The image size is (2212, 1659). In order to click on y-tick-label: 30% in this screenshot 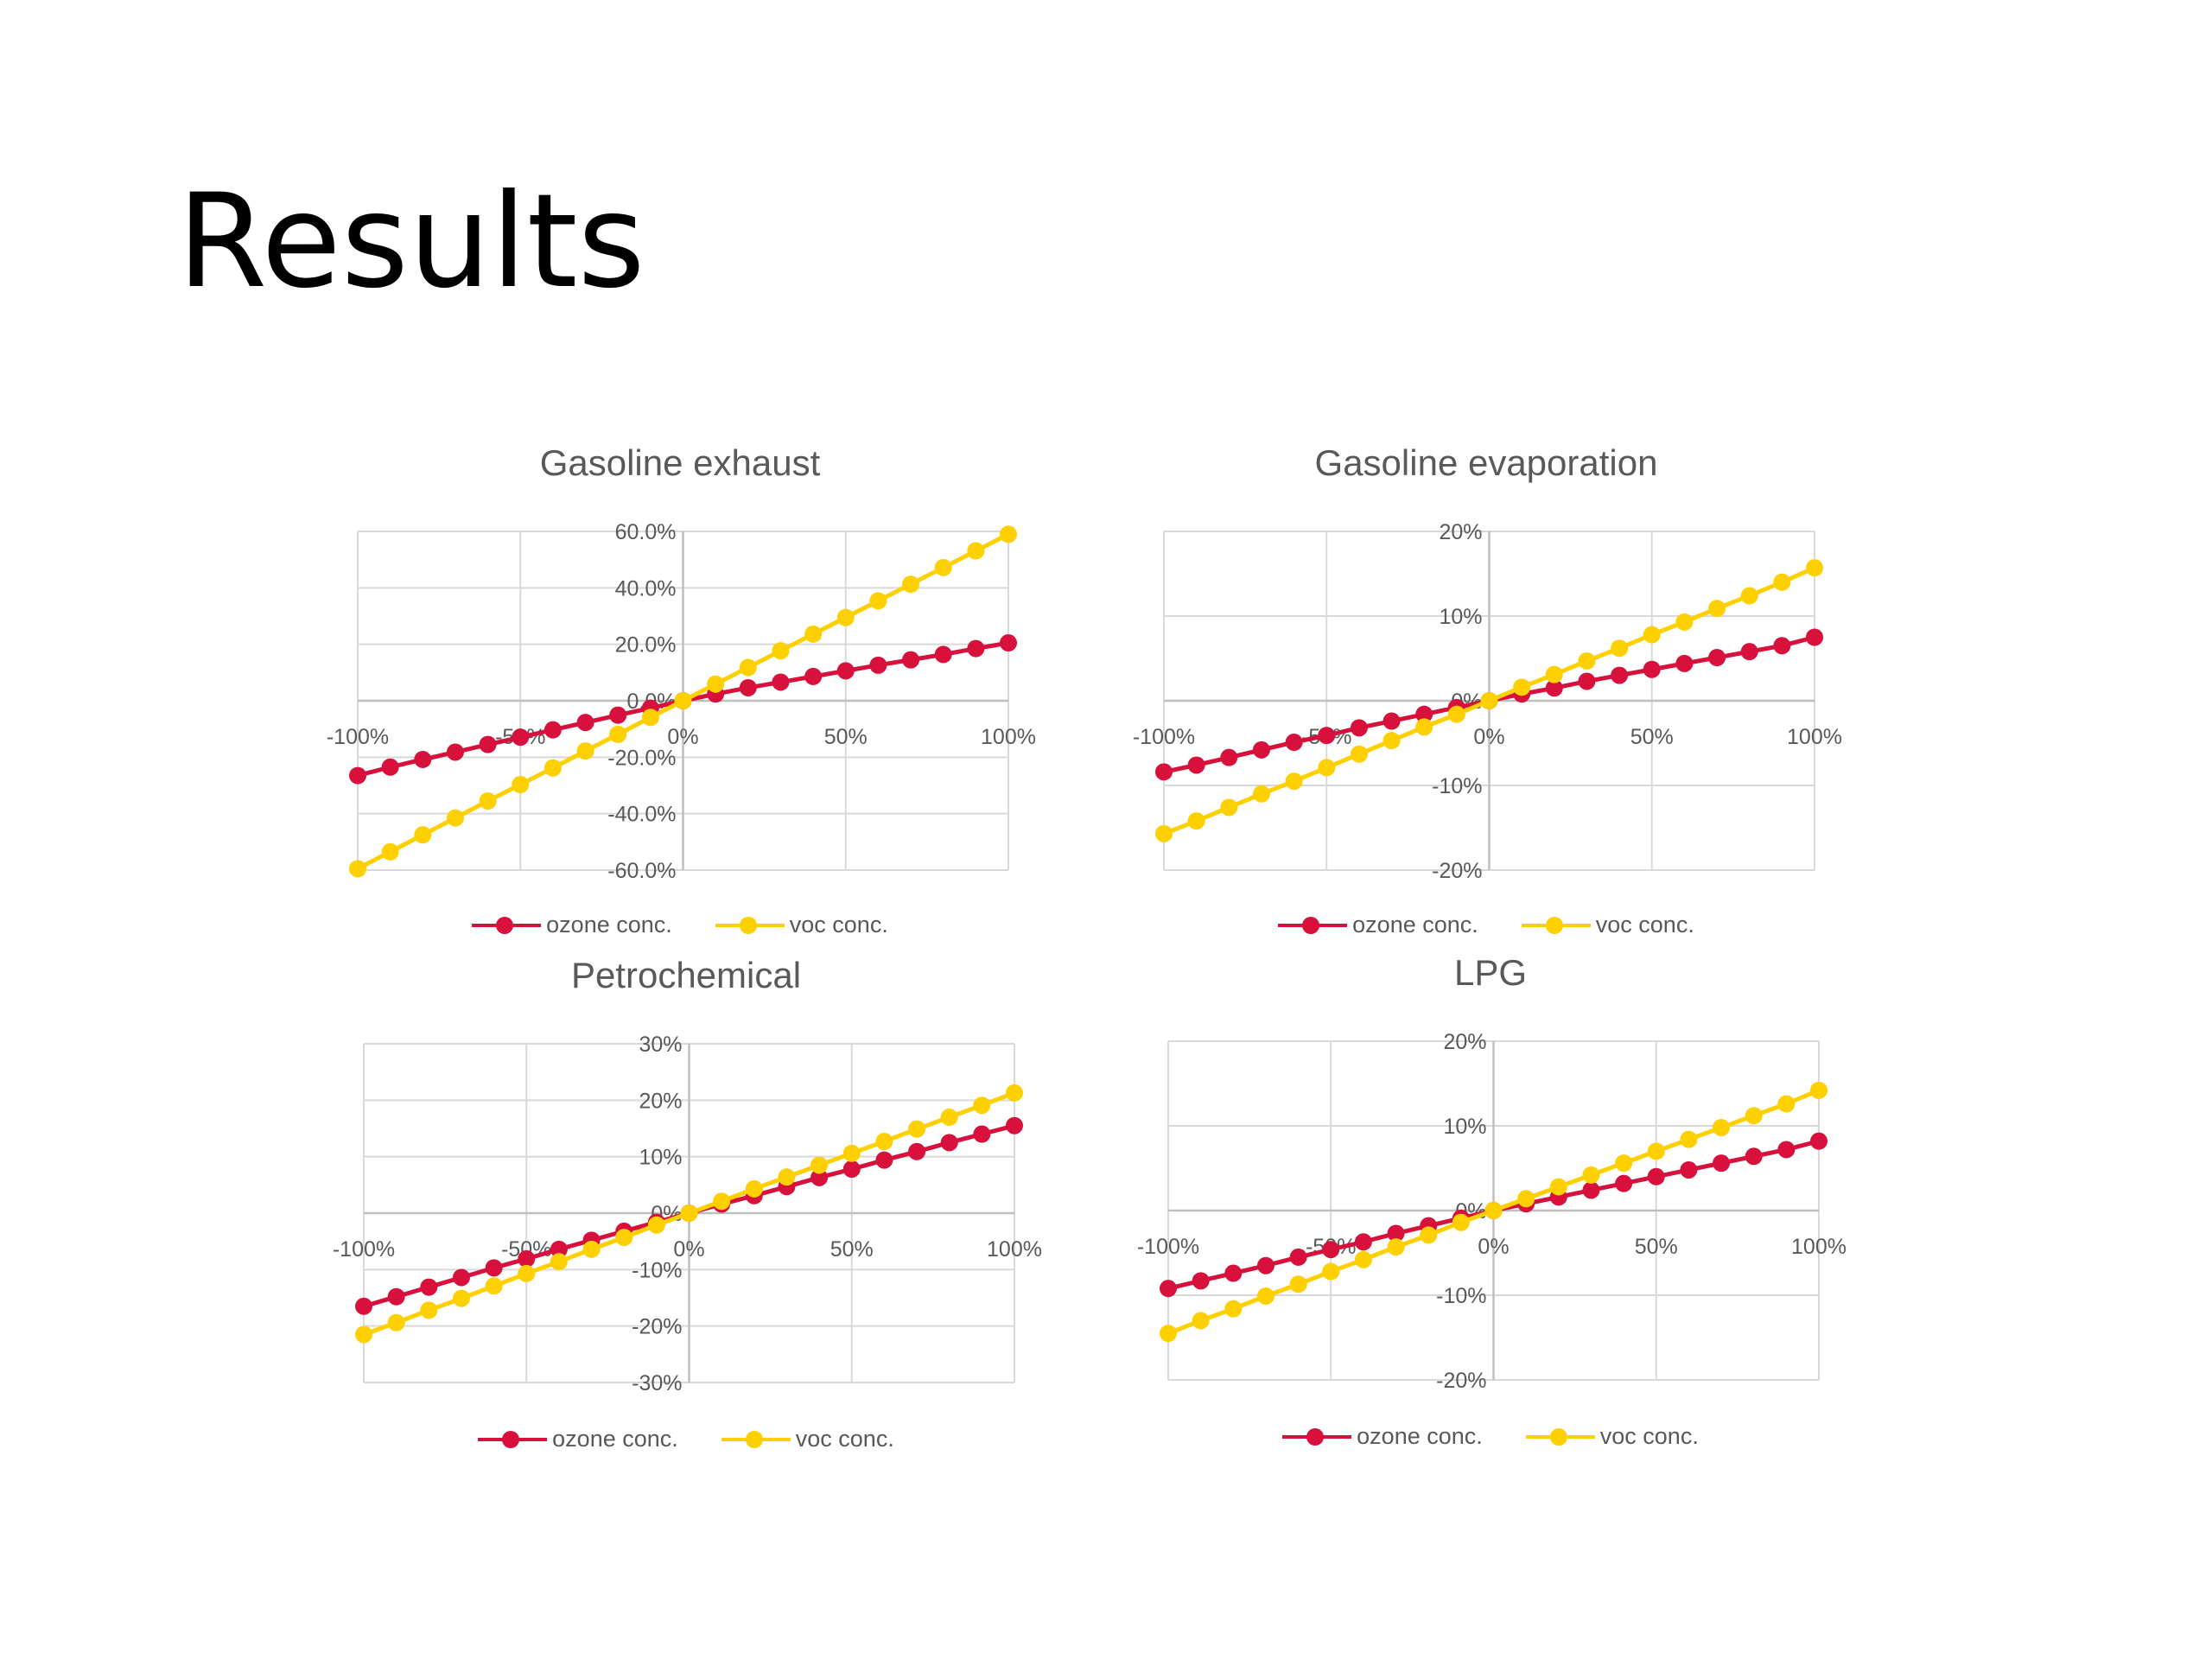, I will do `click(660, 1045)`.